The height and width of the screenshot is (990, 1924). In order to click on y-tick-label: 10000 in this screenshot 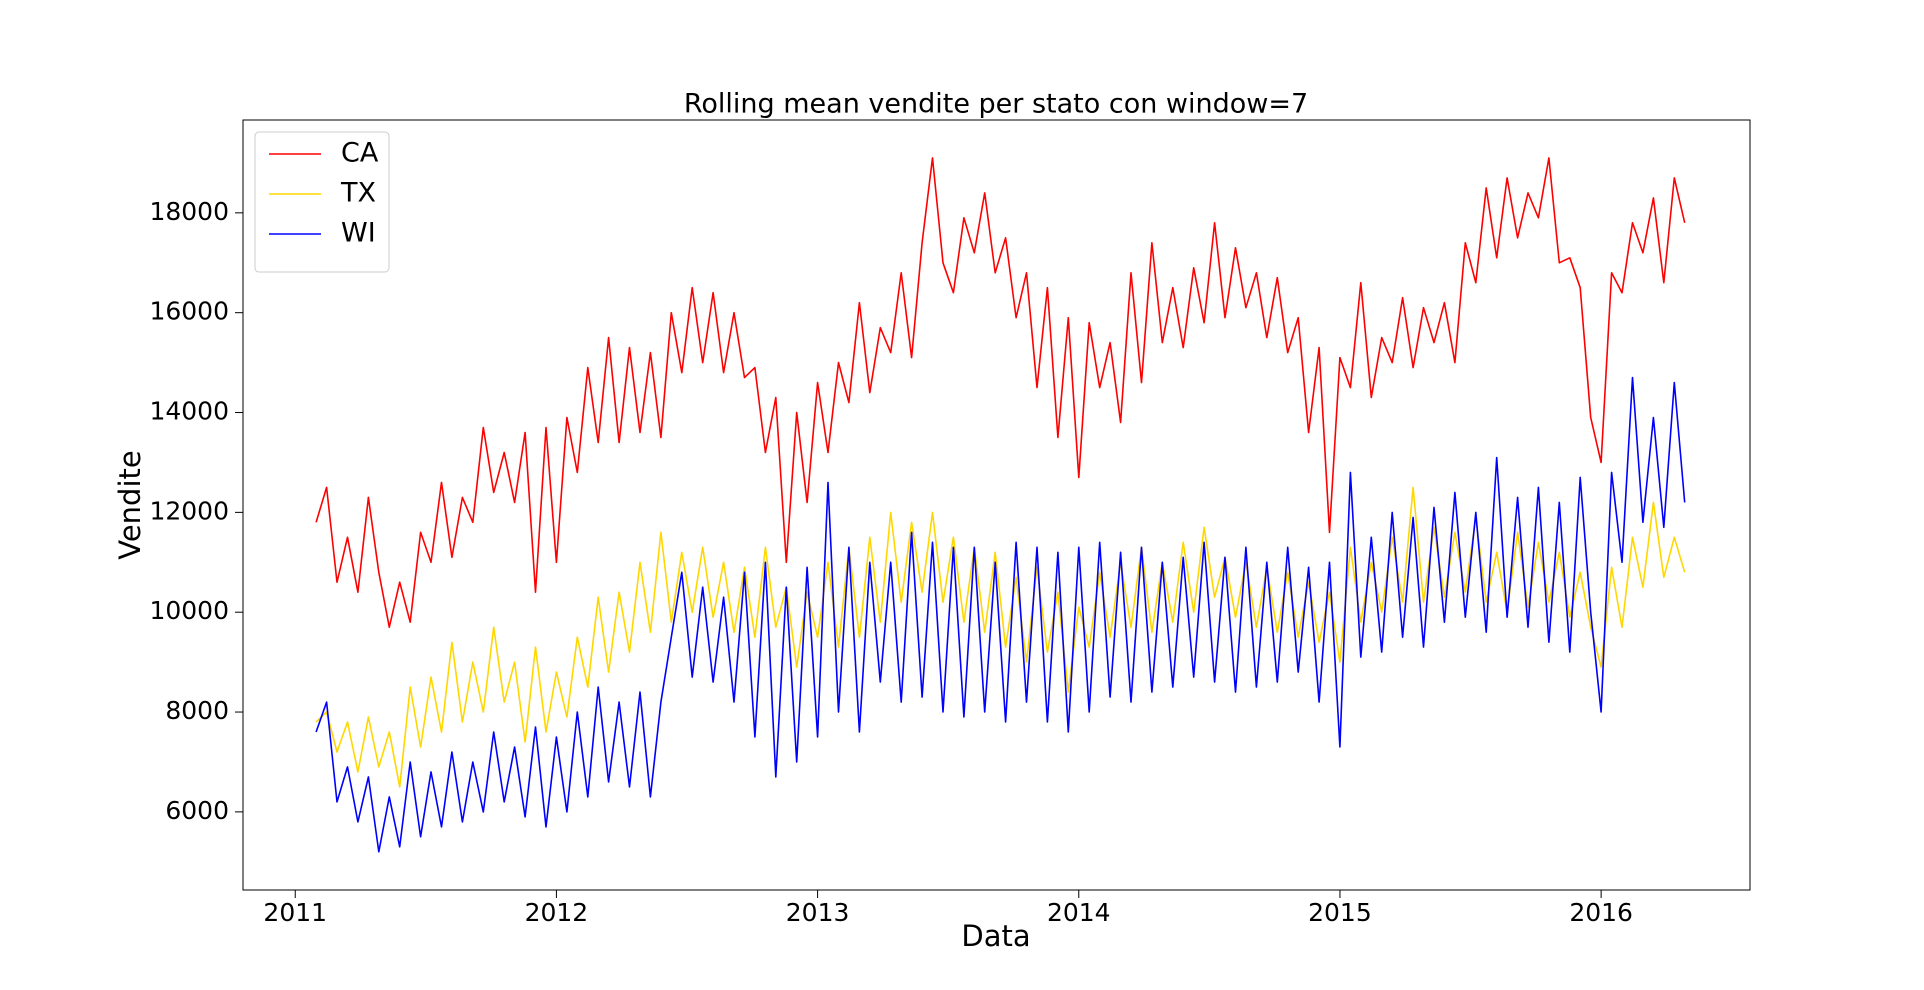, I will do `click(189, 610)`.